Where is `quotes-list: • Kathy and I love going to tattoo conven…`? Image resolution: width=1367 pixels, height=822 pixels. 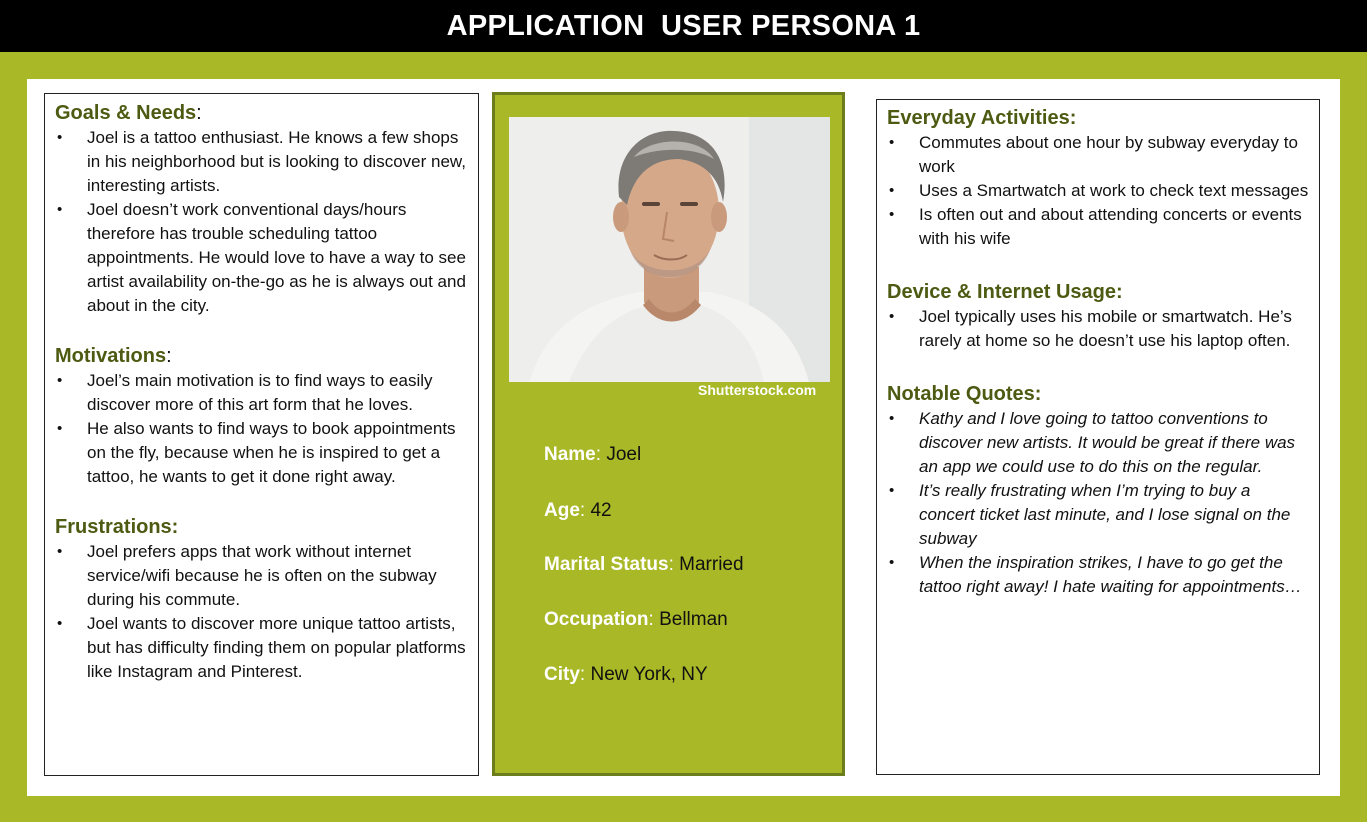 quotes-list: • Kathy and I love going to tattoo conven… is located at coordinates (1098, 503).